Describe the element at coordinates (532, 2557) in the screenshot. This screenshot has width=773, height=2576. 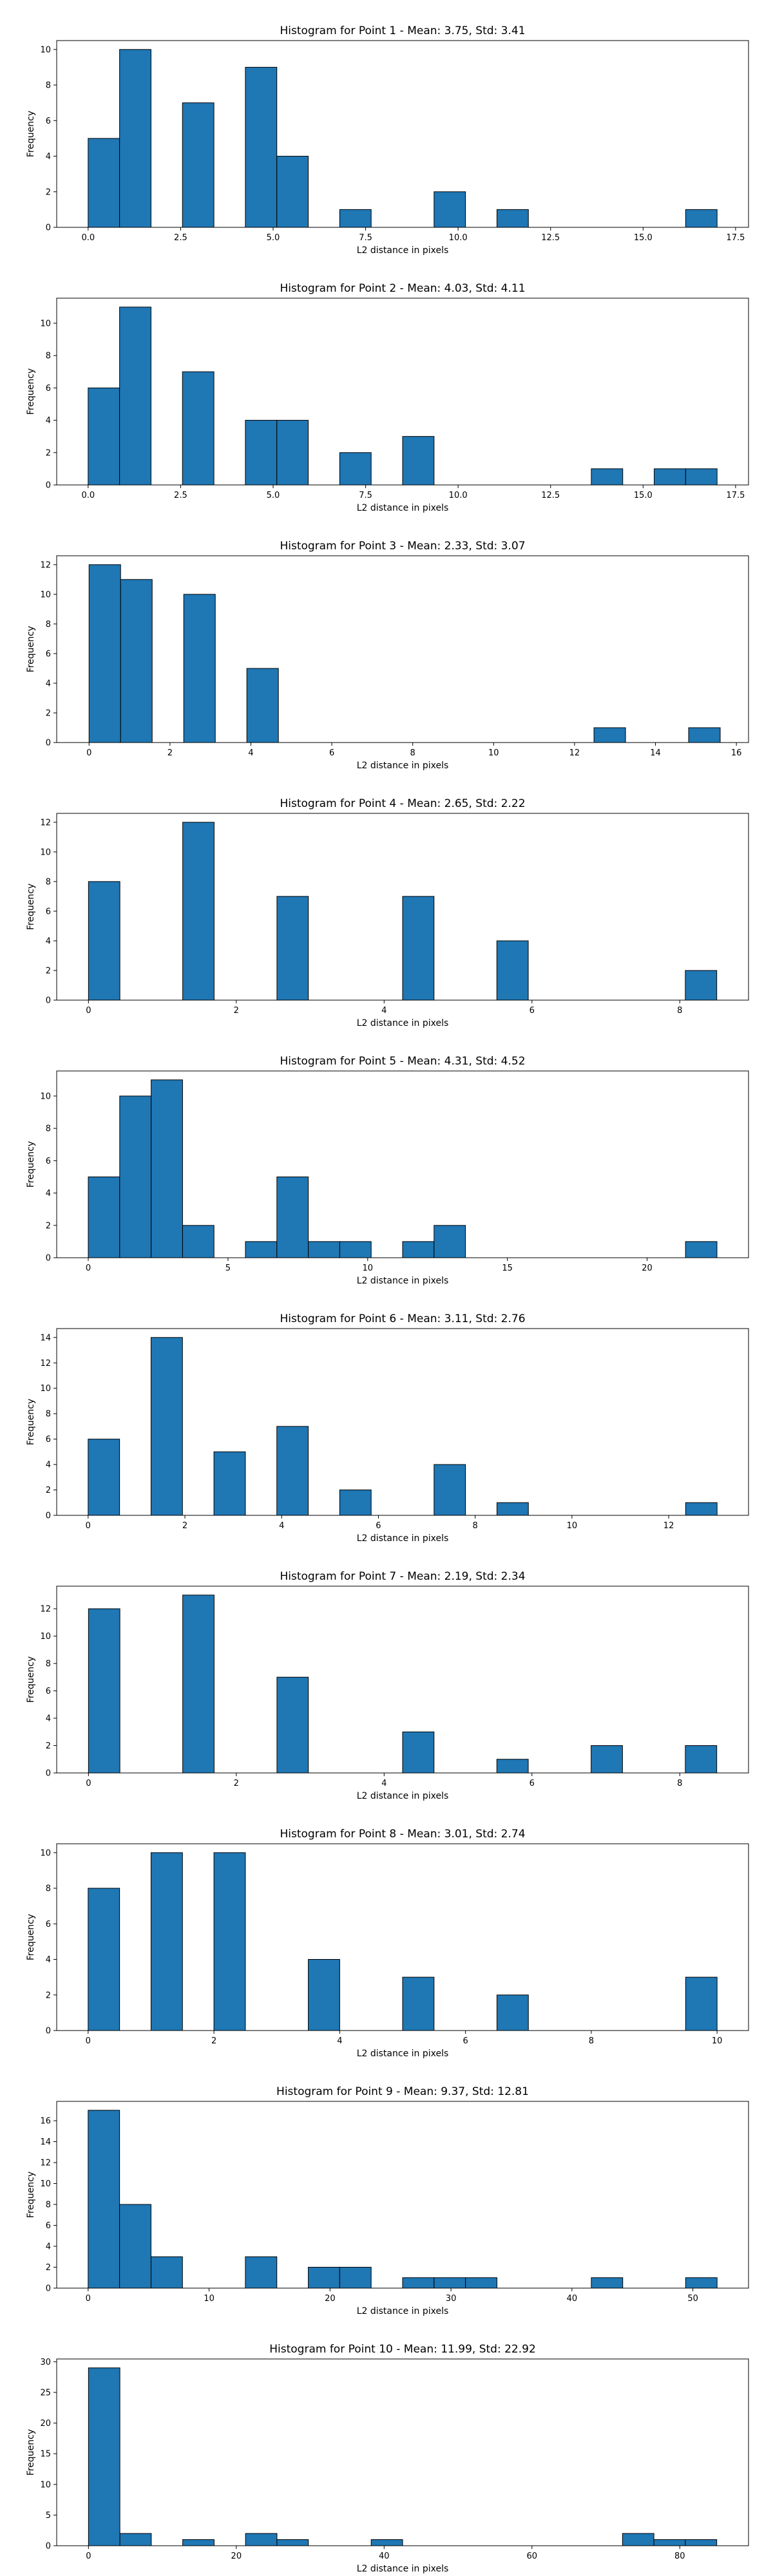
I see `x-tick-label: 60` at that location.